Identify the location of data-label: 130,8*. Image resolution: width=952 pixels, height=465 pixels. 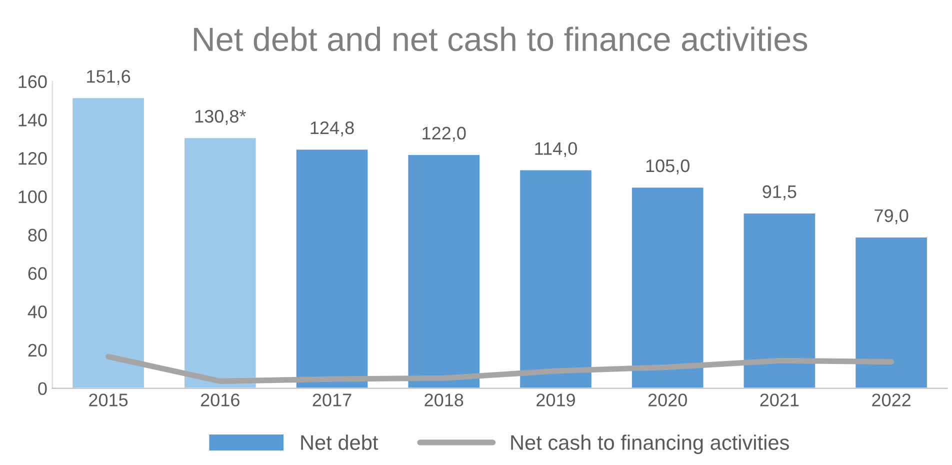
(220, 117).